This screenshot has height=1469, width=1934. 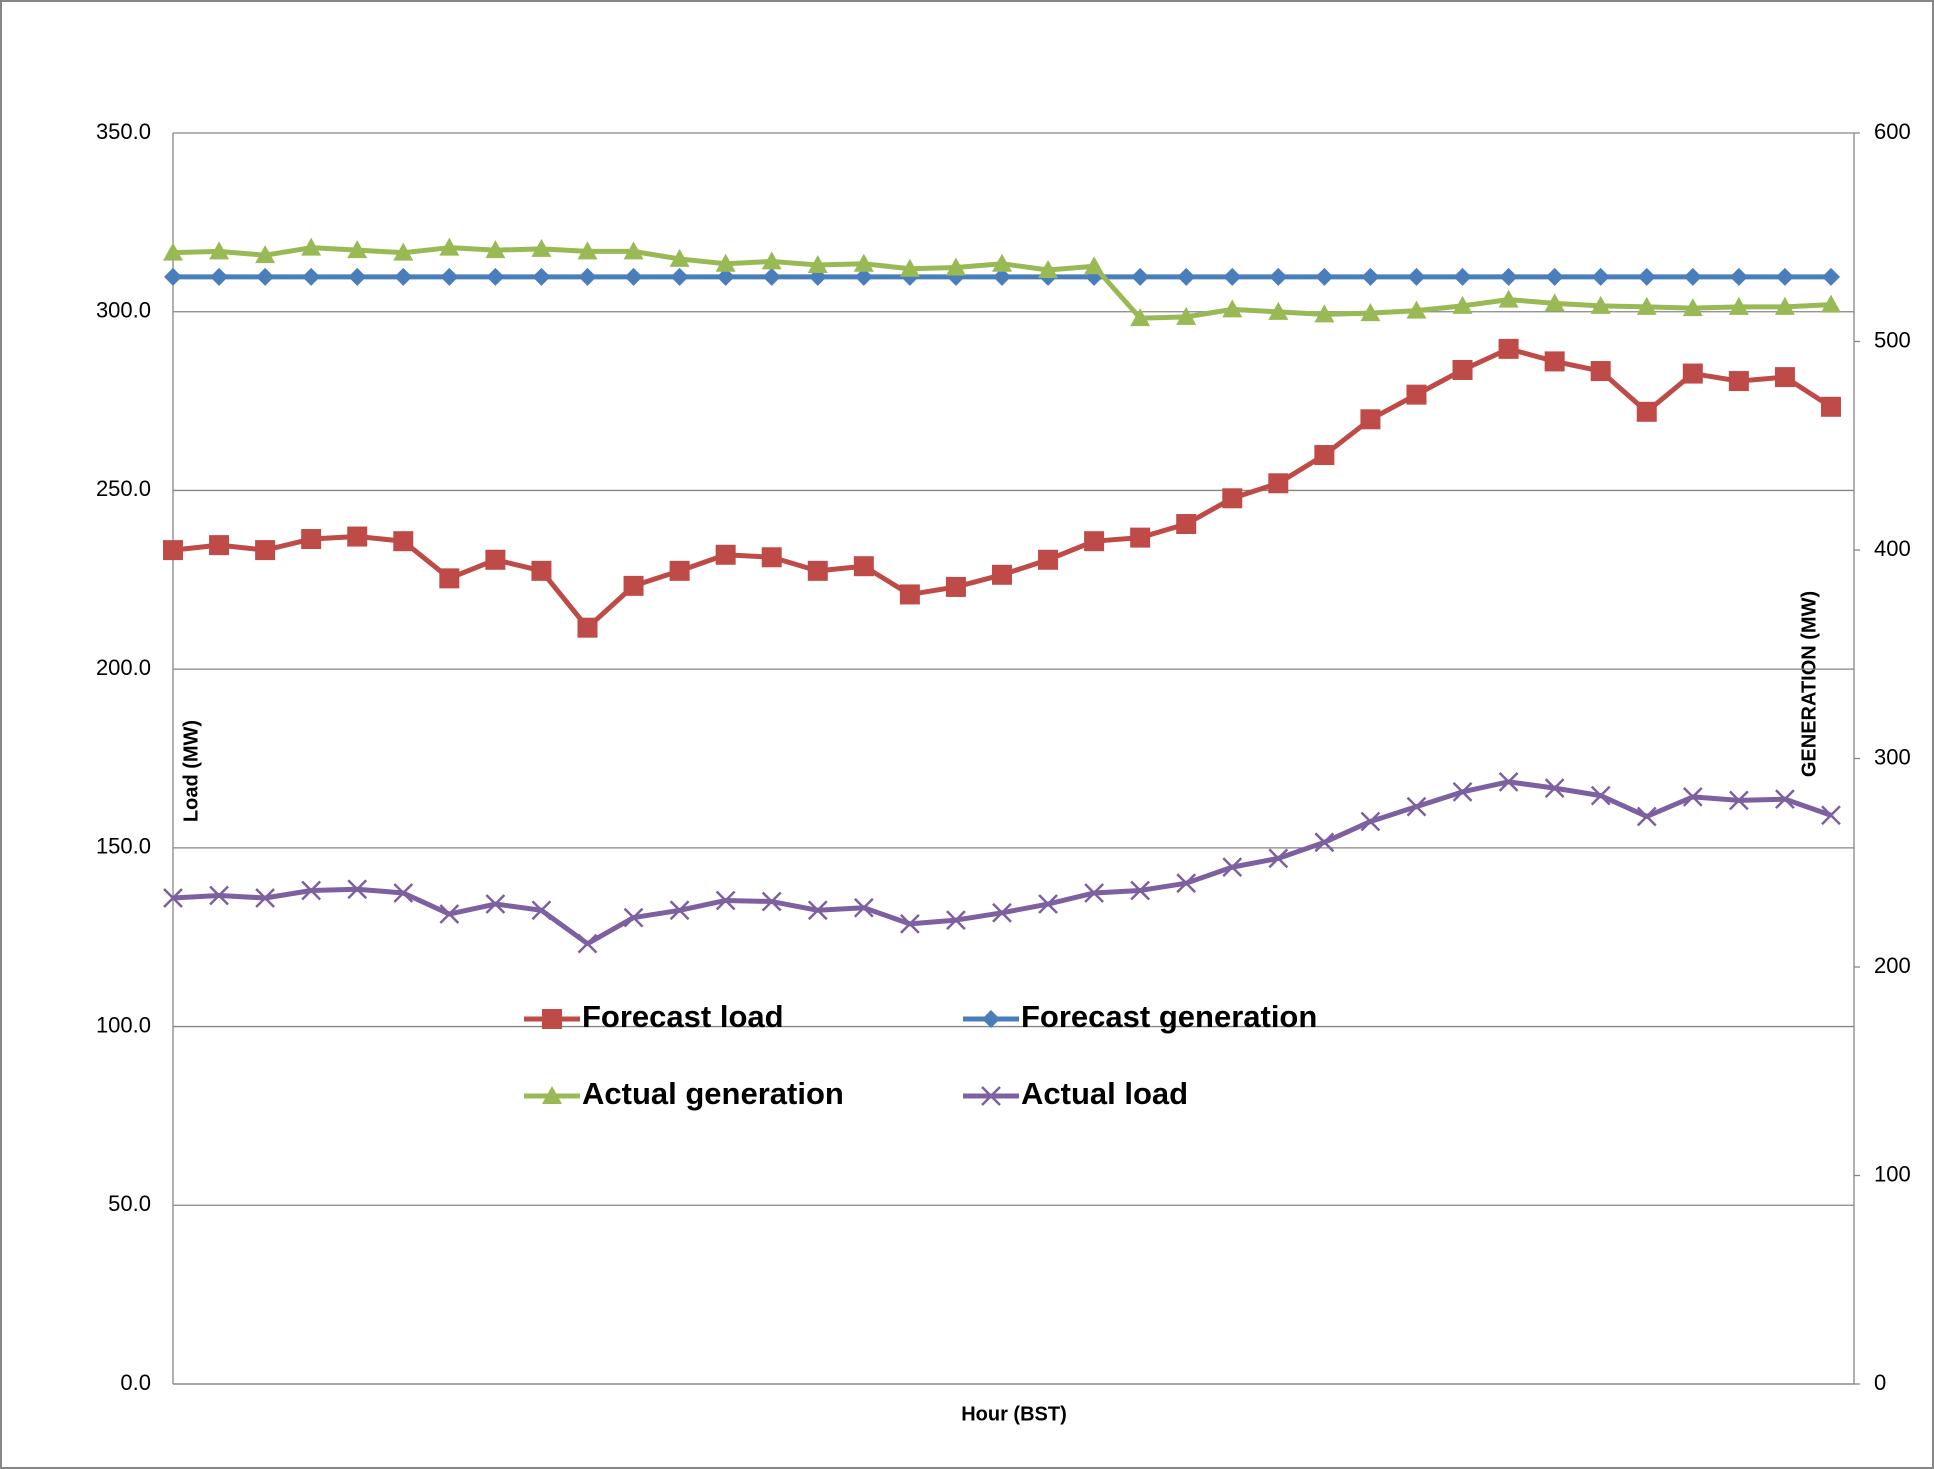 What do you see at coordinates (713, 1093) in the screenshot?
I see `legend-label: Actual generation` at bounding box center [713, 1093].